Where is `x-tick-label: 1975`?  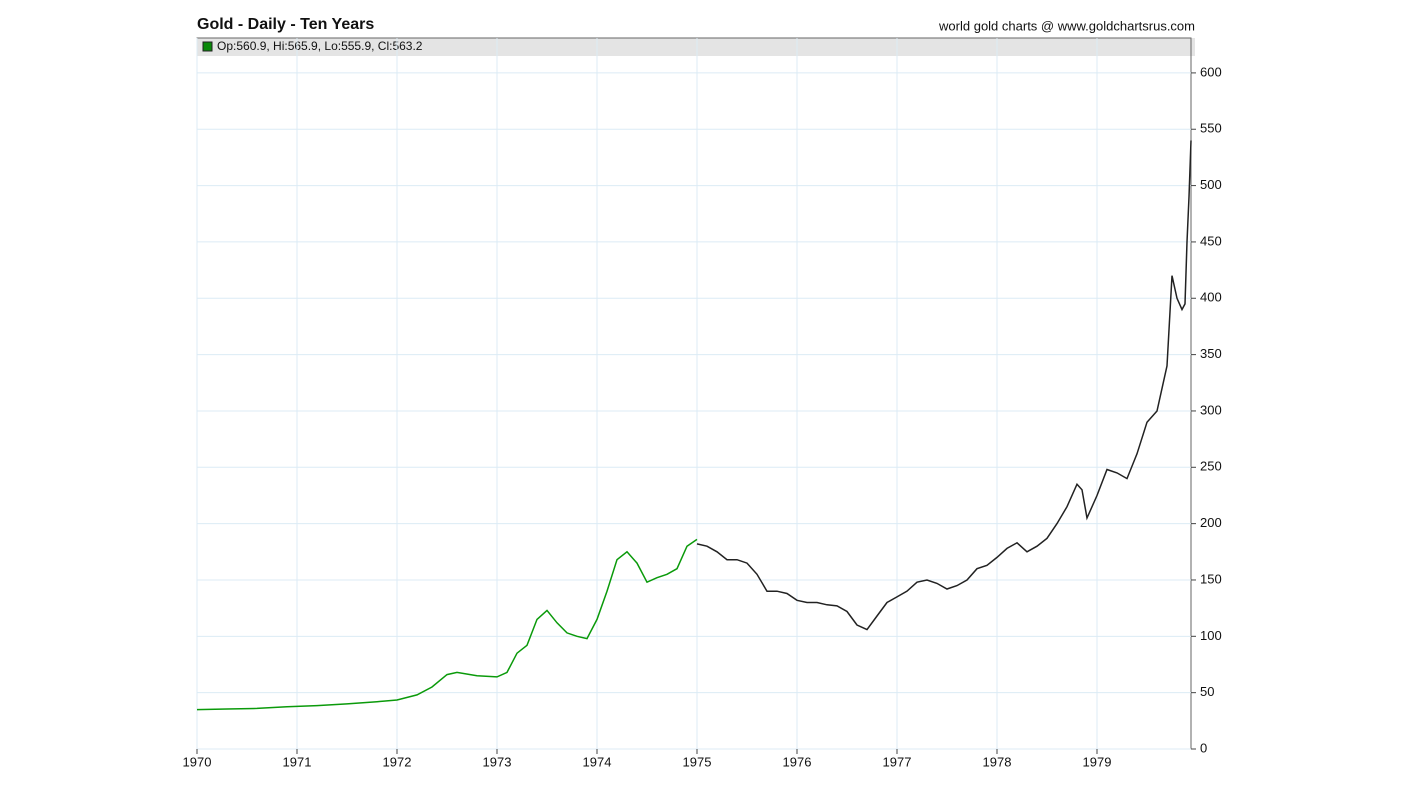 x-tick-label: 1975 is located at coordinates (697, 761).